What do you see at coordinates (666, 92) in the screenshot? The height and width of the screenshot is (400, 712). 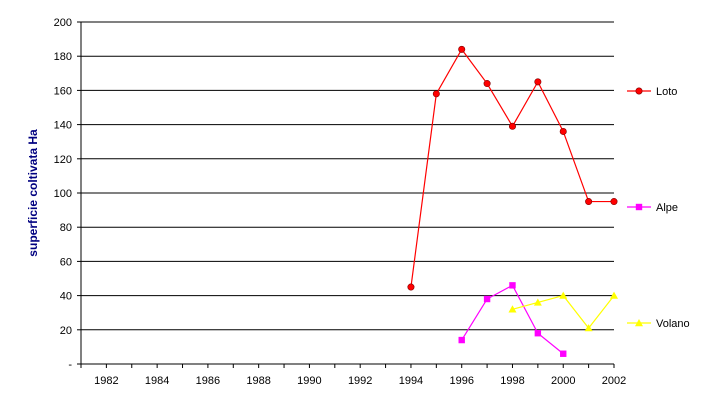 I see `legend-label-loto: Loto` at bounding box center [666, 92].